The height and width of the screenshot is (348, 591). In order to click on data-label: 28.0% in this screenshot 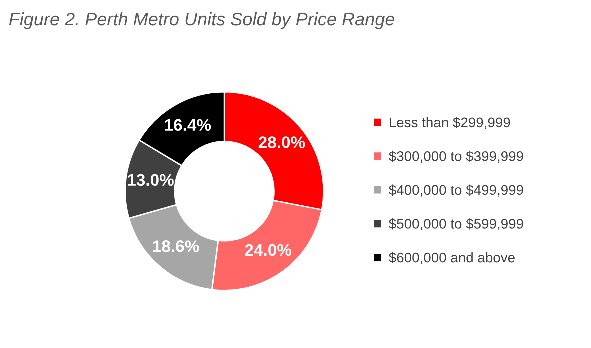, I will do `click(282, 142)`.